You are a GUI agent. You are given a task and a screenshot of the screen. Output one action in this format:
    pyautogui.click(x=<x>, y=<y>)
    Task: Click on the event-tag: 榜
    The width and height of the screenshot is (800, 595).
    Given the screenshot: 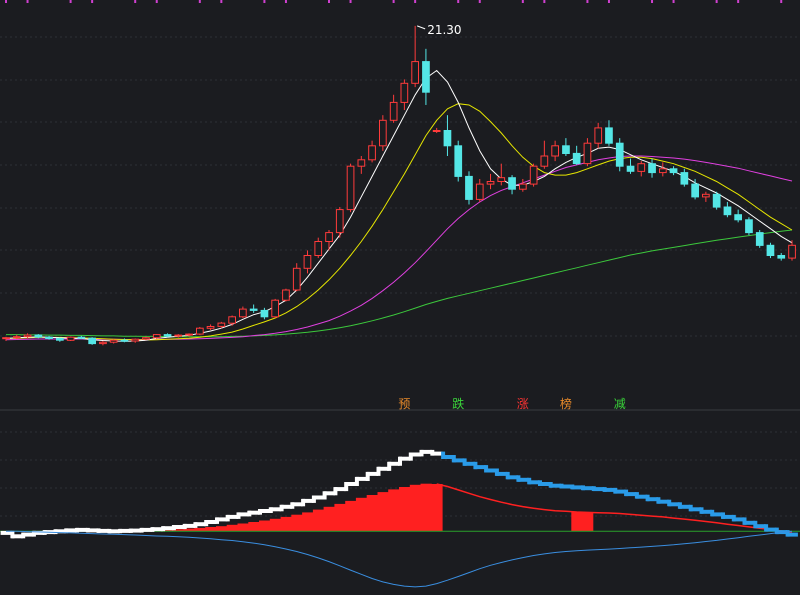 What is the action you would take?
    pyautogui.click(x=566, y=403)
    